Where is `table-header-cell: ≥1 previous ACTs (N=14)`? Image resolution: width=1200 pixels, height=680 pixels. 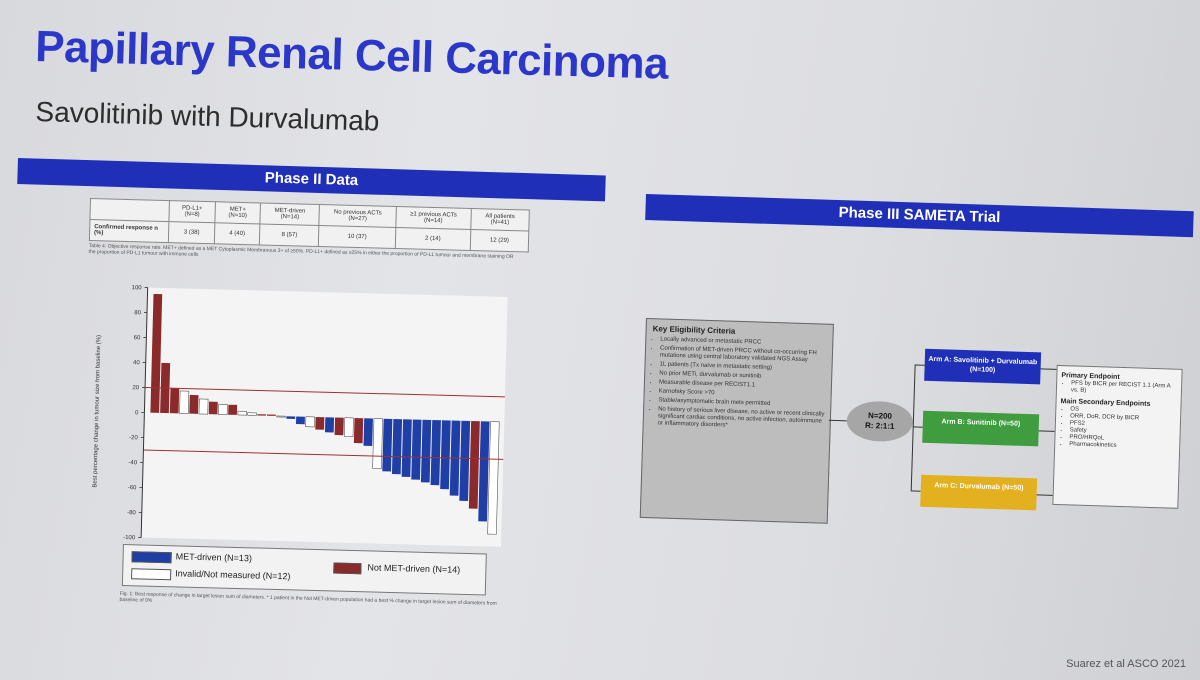 table-header-cell: ≥1 previous ACTs (N=14) is located at coordinates (433, 218).